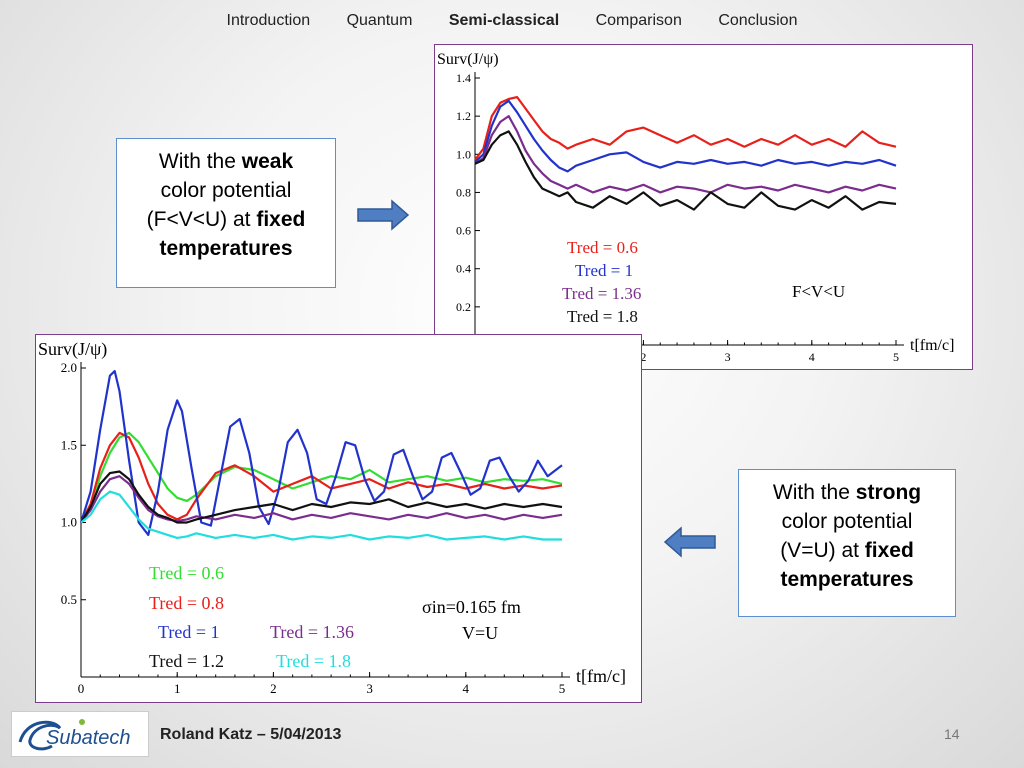  Describe the element at coordinates (889, 550) in the screenshot. I see `strong-box-bold-fixed: fixed` at that location.